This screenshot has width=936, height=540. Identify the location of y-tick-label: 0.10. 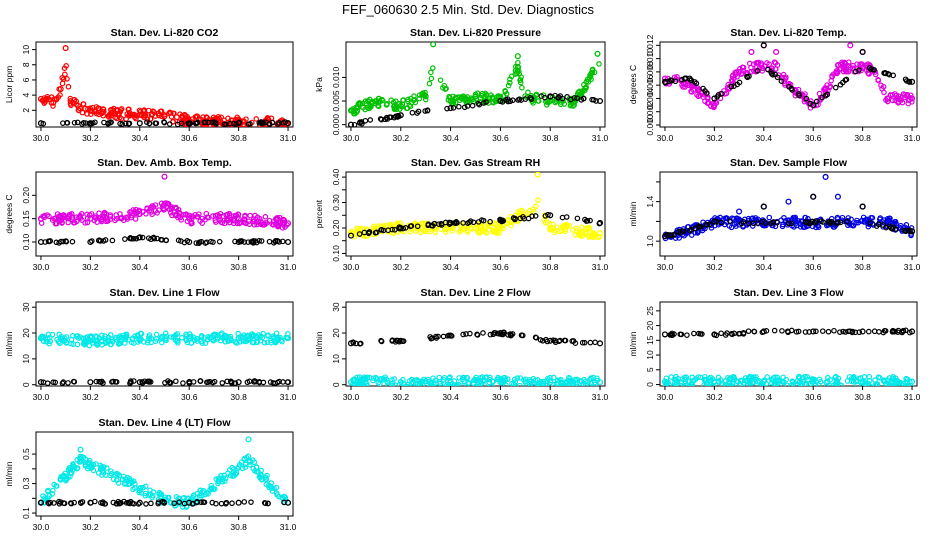
(26, 241).